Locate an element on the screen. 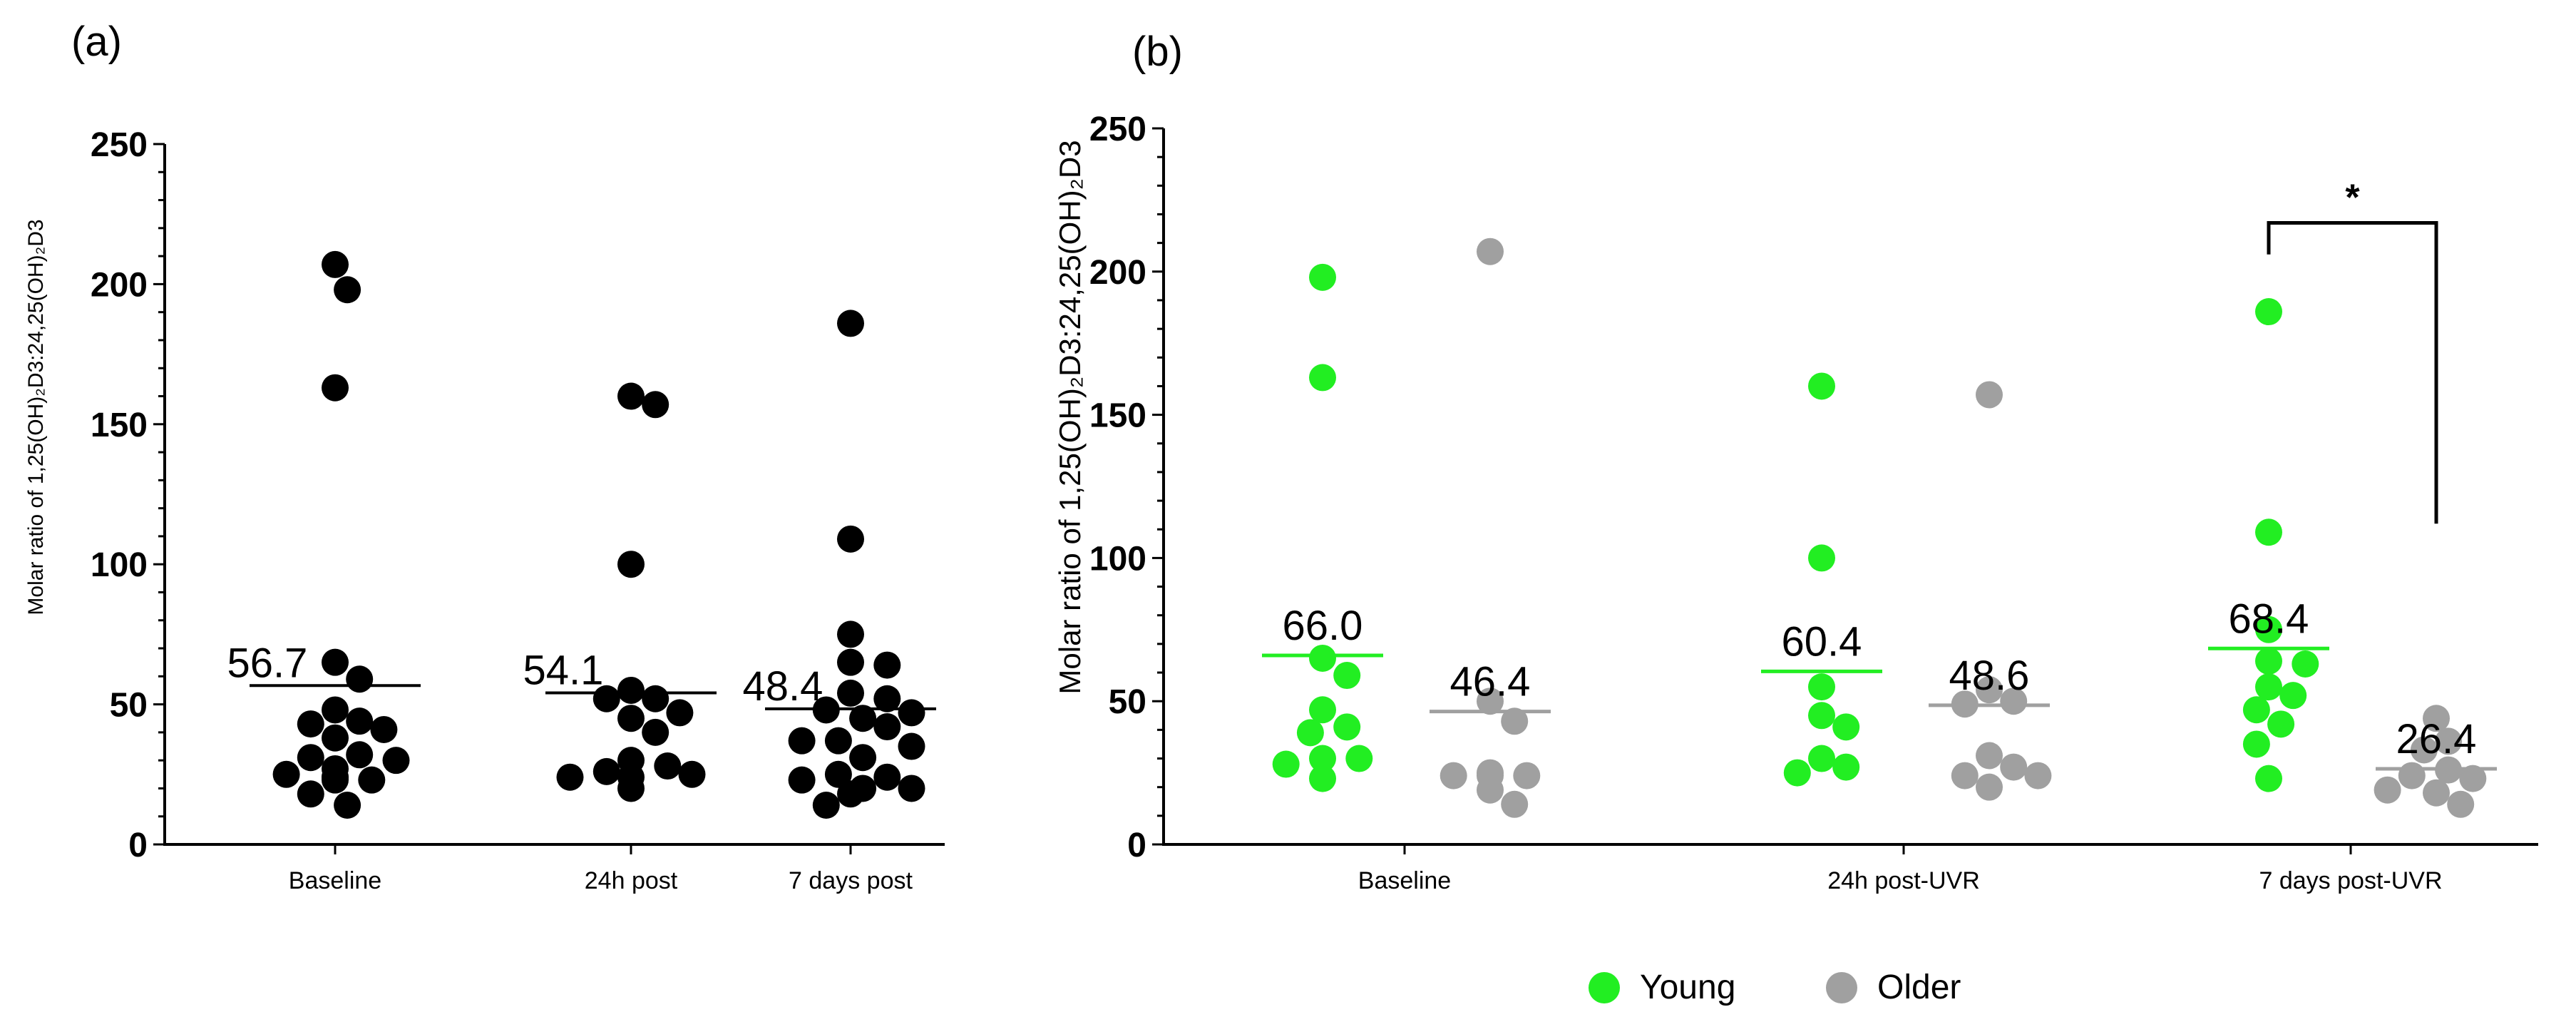 This screenshot has height=1022, width=2576. panel-b-x-tick-label-7-days-post-uvr: 7 days post-UVR is located at coordinates (2351, 880).